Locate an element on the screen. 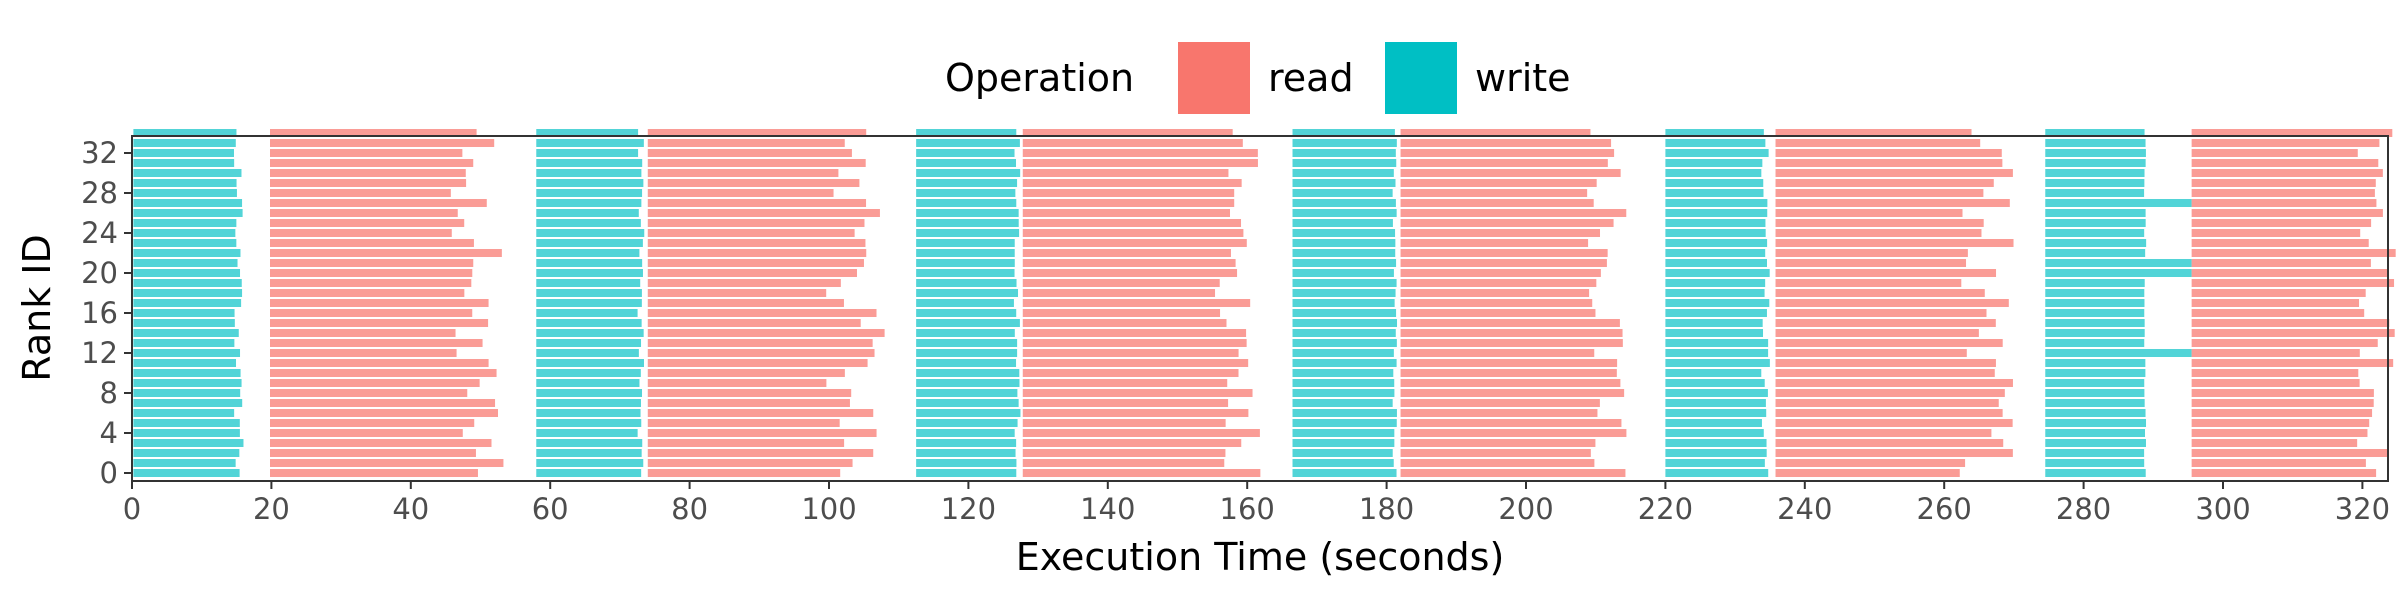 Image resolution: width=2400 pixels, height=600 pixels. x-tick-label: 260 is located at coordinates (1944, 509).